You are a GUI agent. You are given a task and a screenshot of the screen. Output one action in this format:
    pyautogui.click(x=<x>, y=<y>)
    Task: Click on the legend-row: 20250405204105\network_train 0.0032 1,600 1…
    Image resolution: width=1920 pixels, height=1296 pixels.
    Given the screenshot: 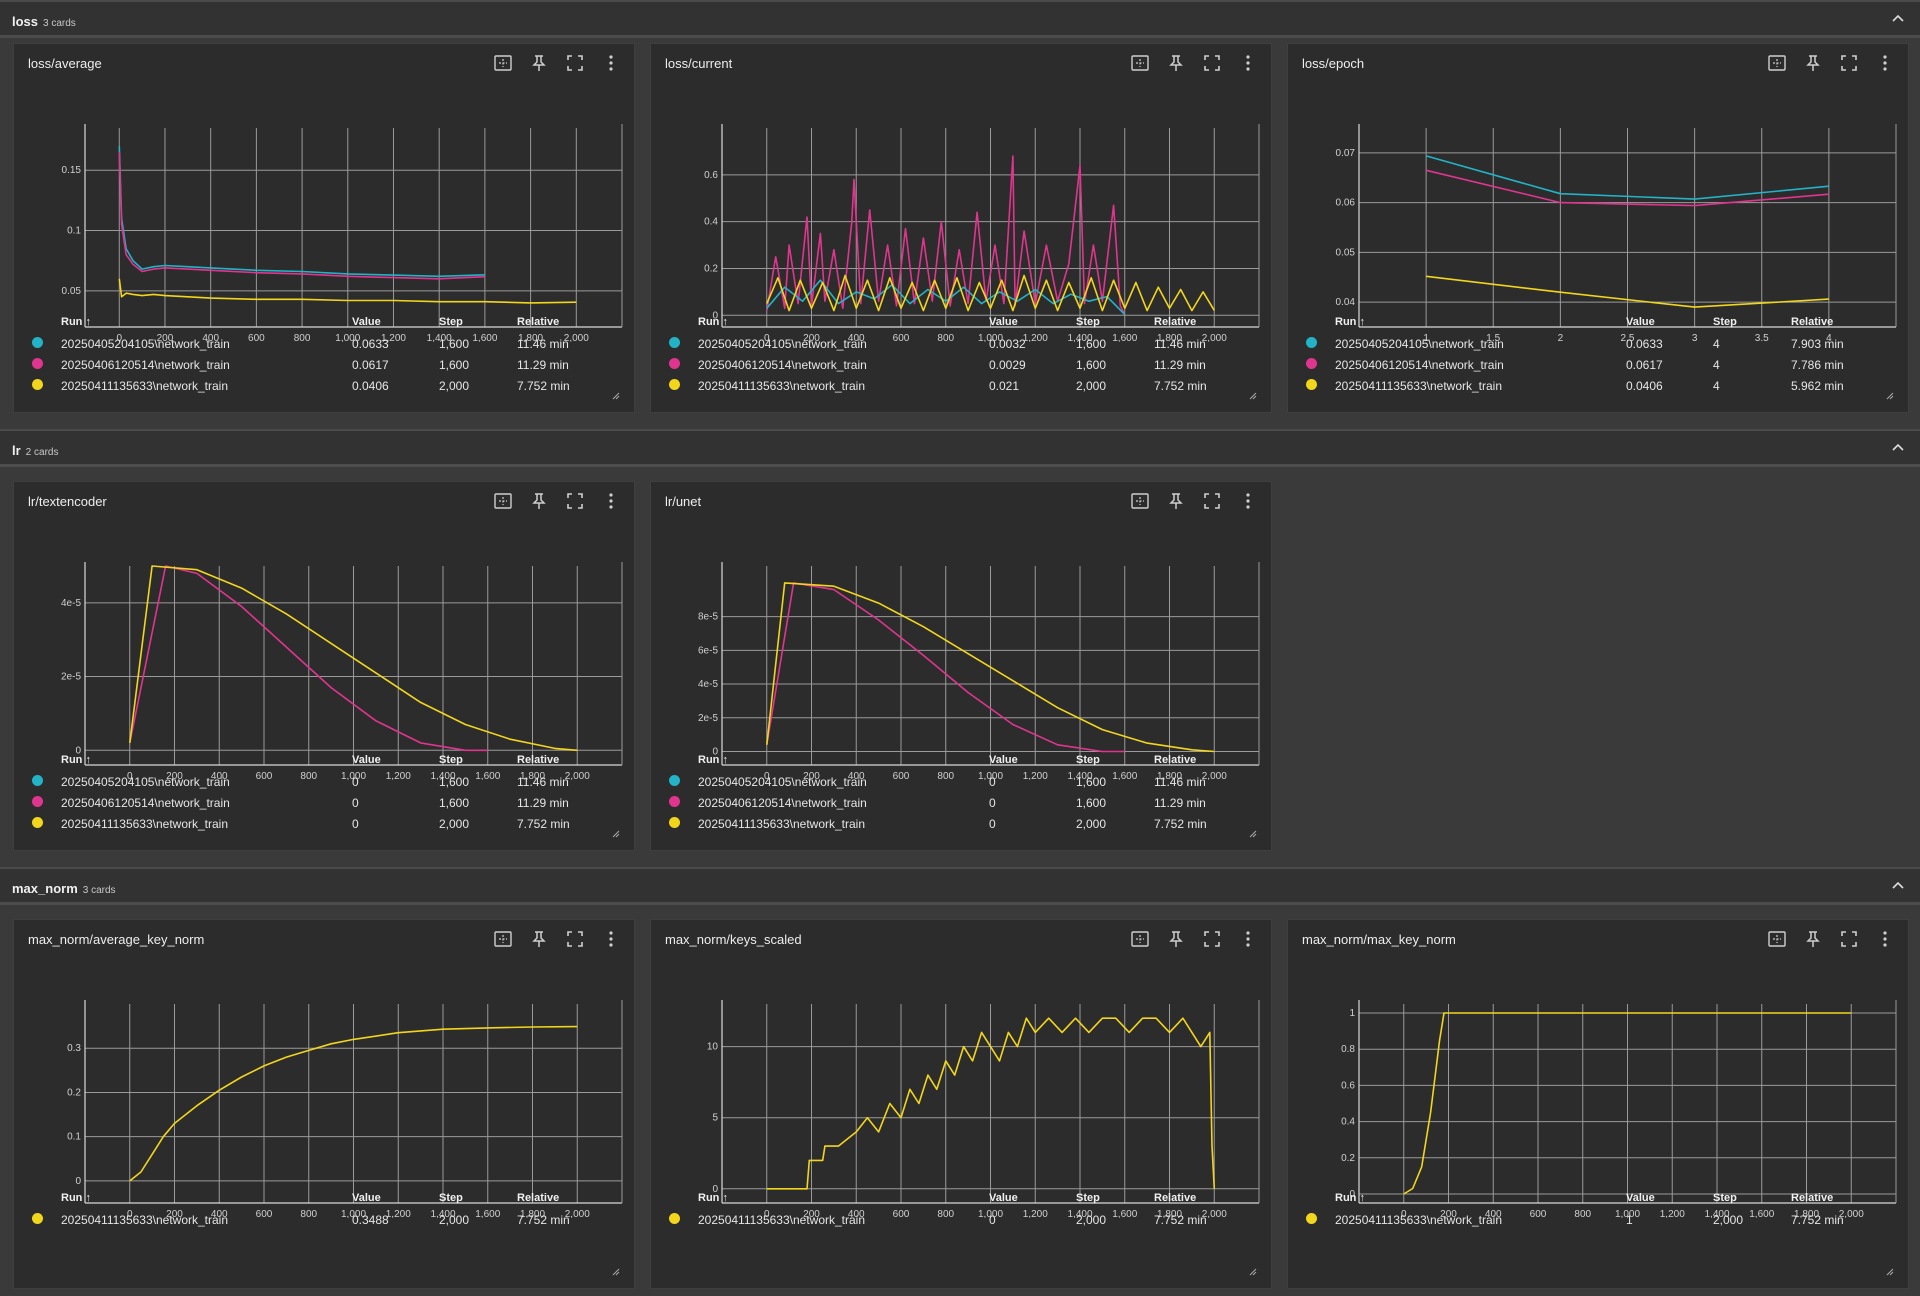 What is the action you would take?
    pyautogui.click(x=962, y=345)
    